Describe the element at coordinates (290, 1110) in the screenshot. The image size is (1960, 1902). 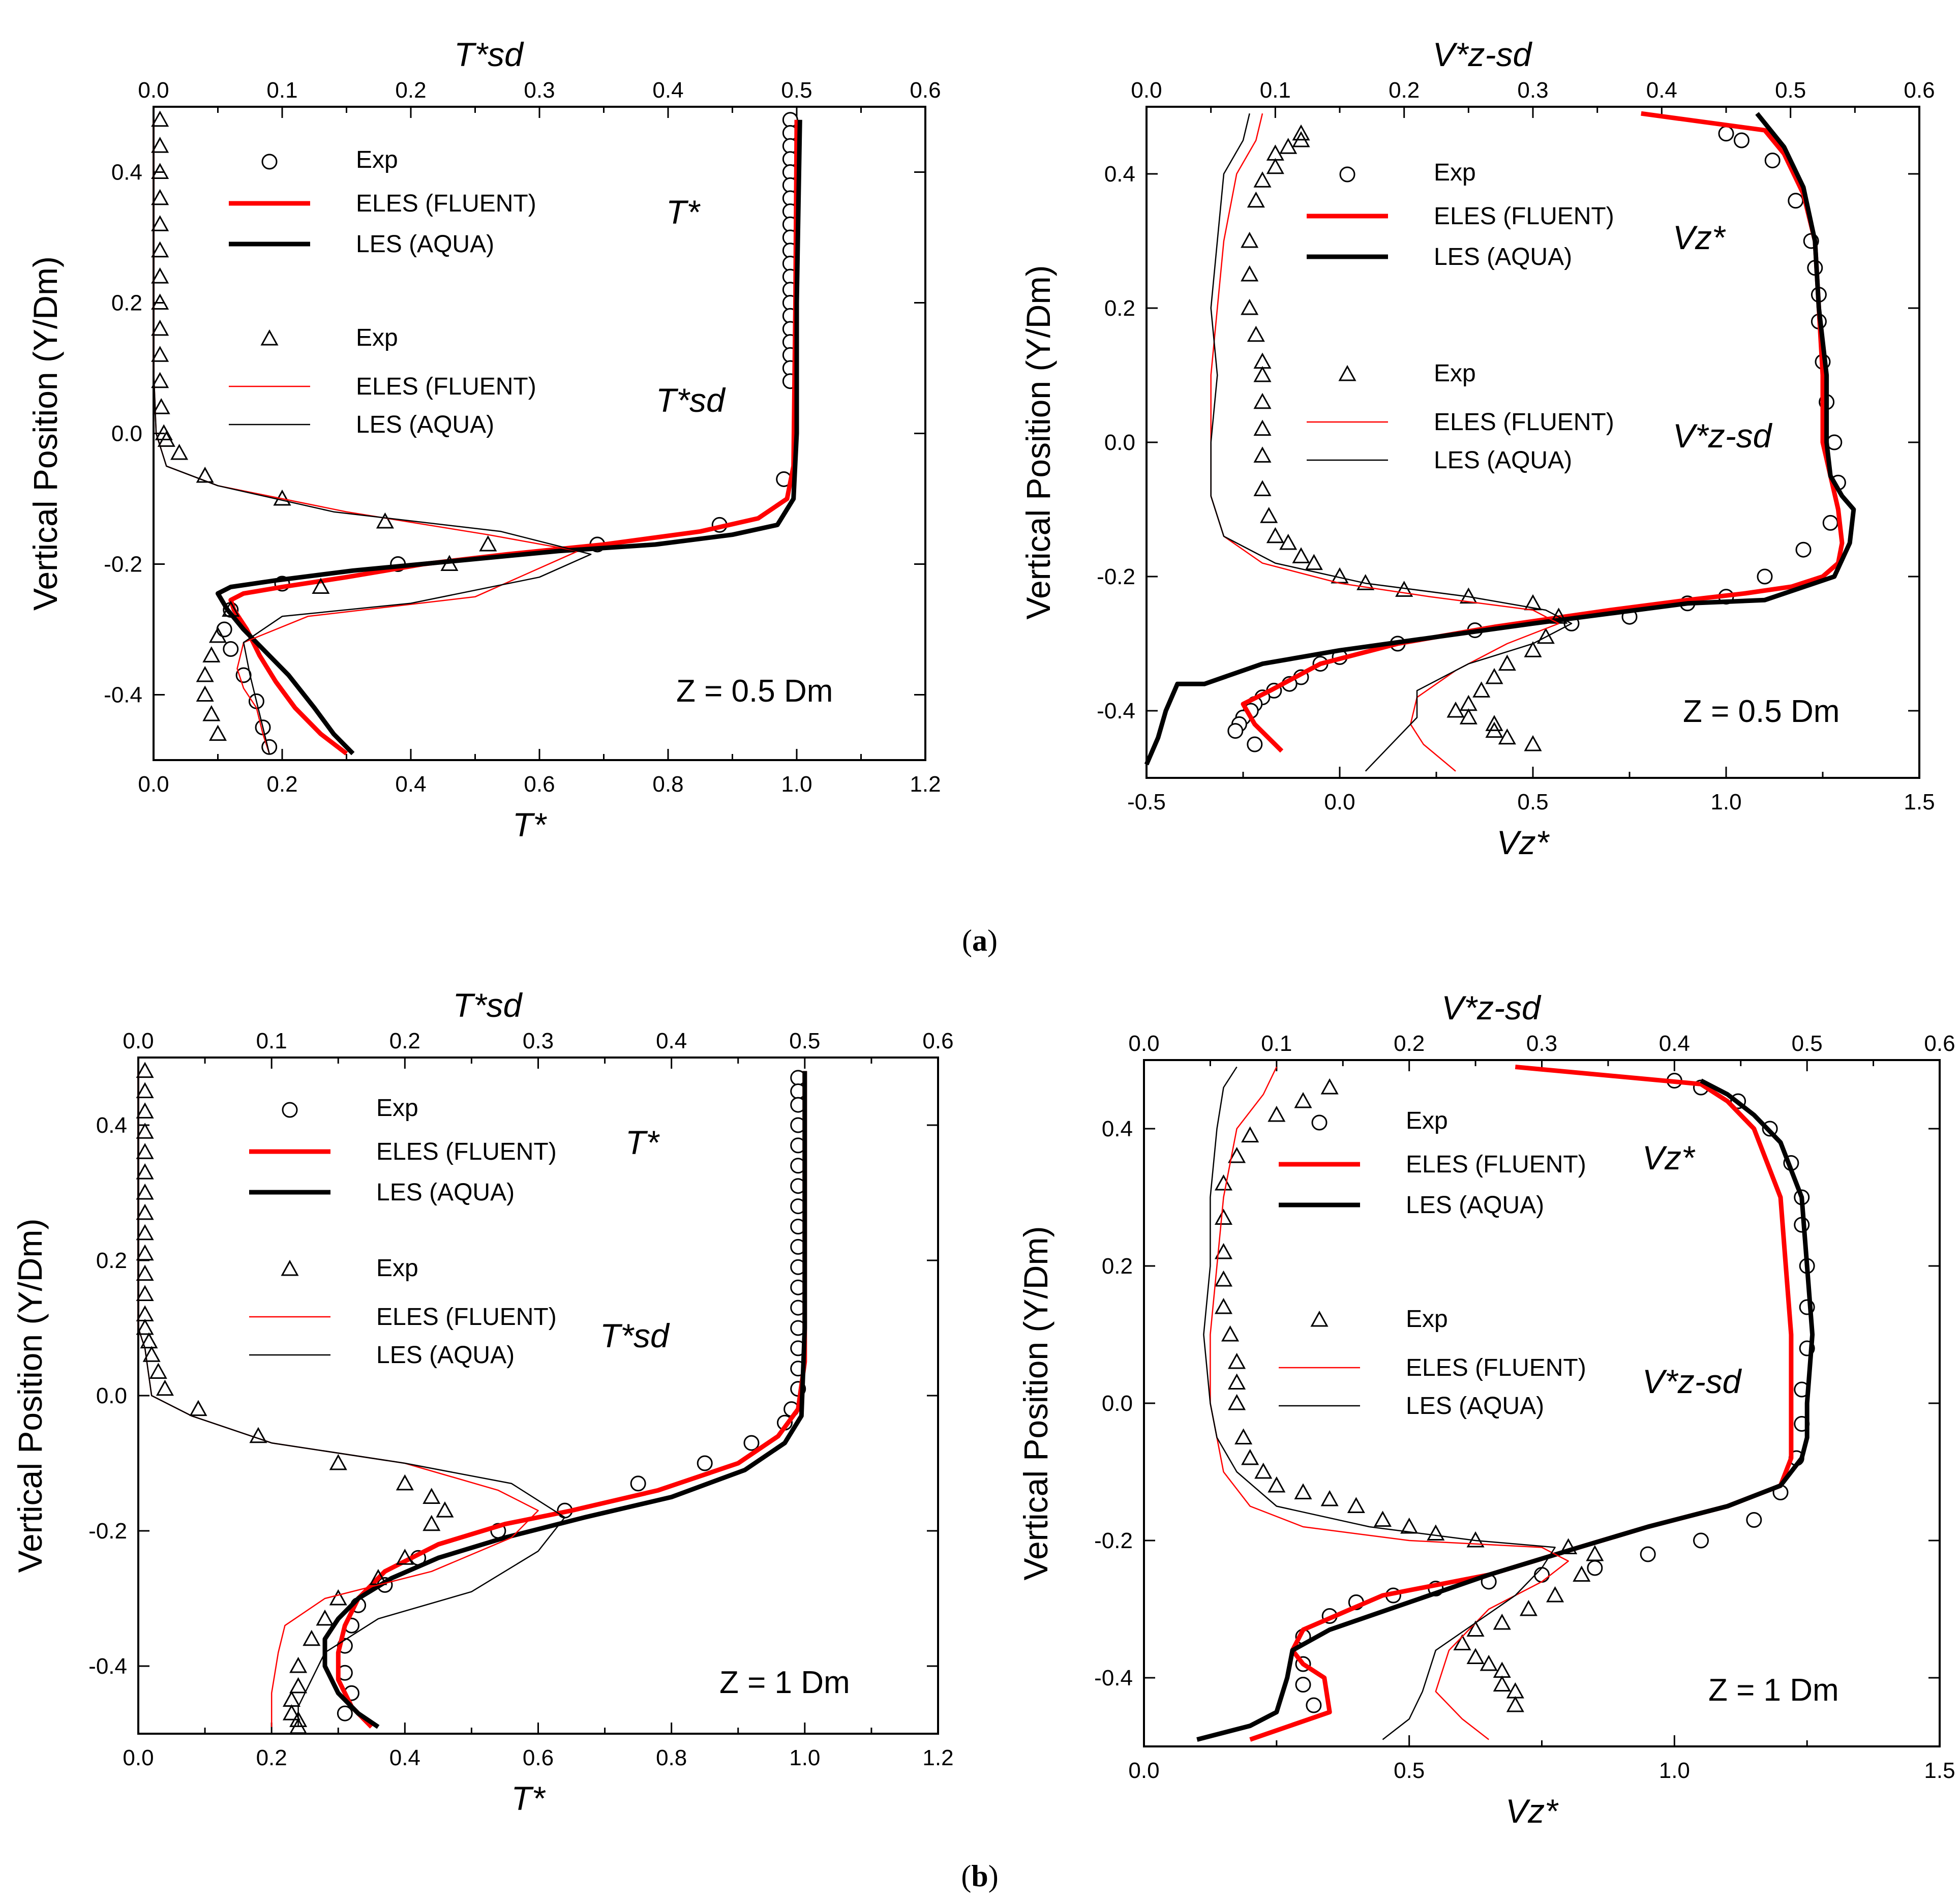
I see `legend-exp-circle-icon` at that location.